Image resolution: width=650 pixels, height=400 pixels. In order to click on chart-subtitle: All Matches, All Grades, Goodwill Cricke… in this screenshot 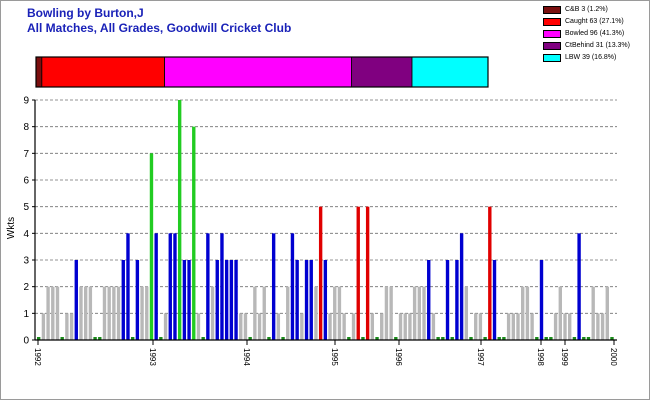, I will do `click(159, 28)`.